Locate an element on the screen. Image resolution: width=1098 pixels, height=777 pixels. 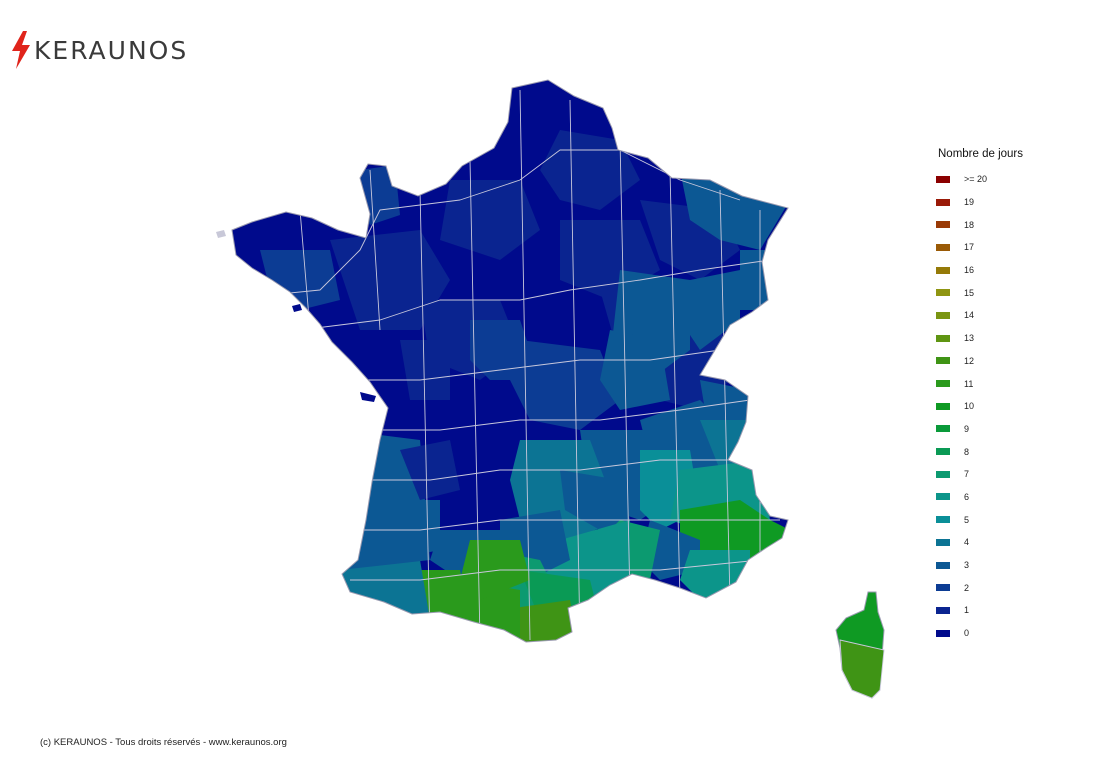
legend-item: 2 is located at coordinates (979, 587).